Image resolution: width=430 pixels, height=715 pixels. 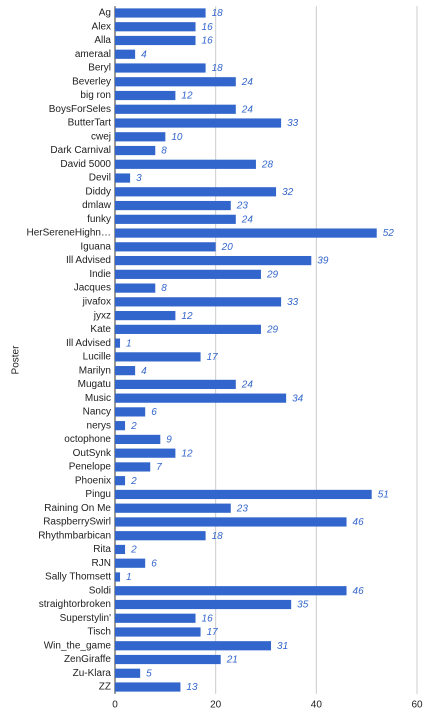 I want to click on value-label: 51, so click(x=383, y=495).